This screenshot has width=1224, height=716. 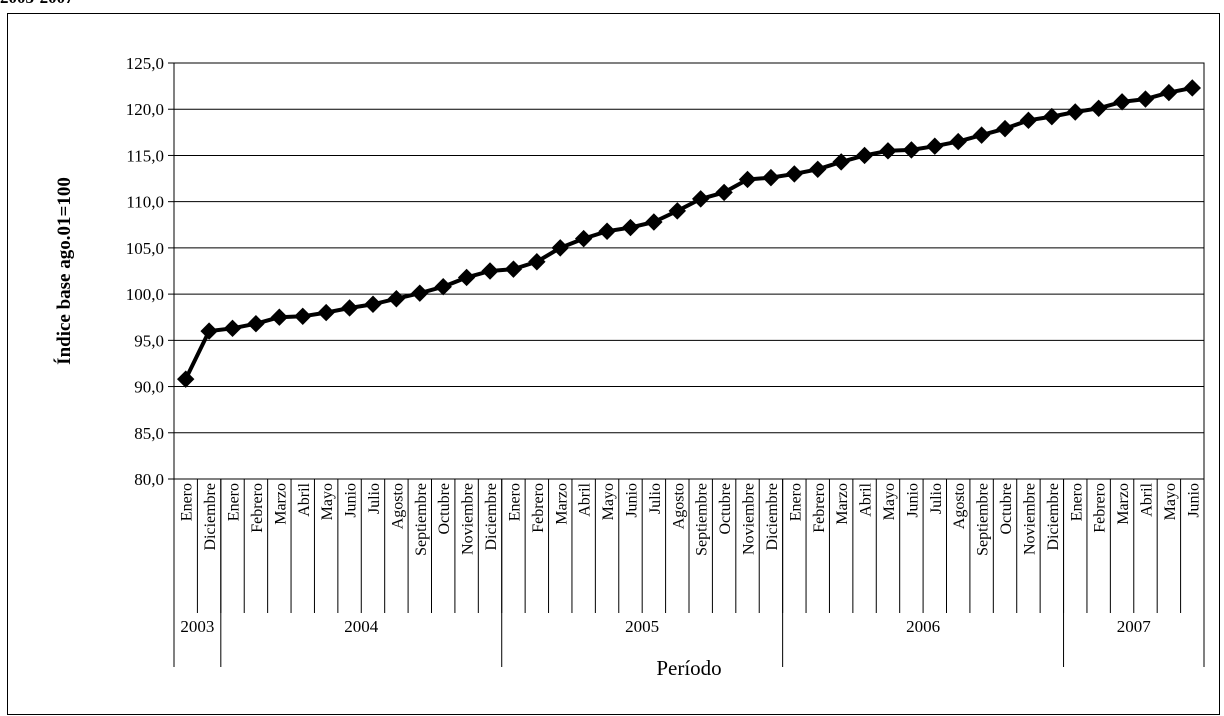 I want to click on year-label: 2003, so click(x=197, y=626).